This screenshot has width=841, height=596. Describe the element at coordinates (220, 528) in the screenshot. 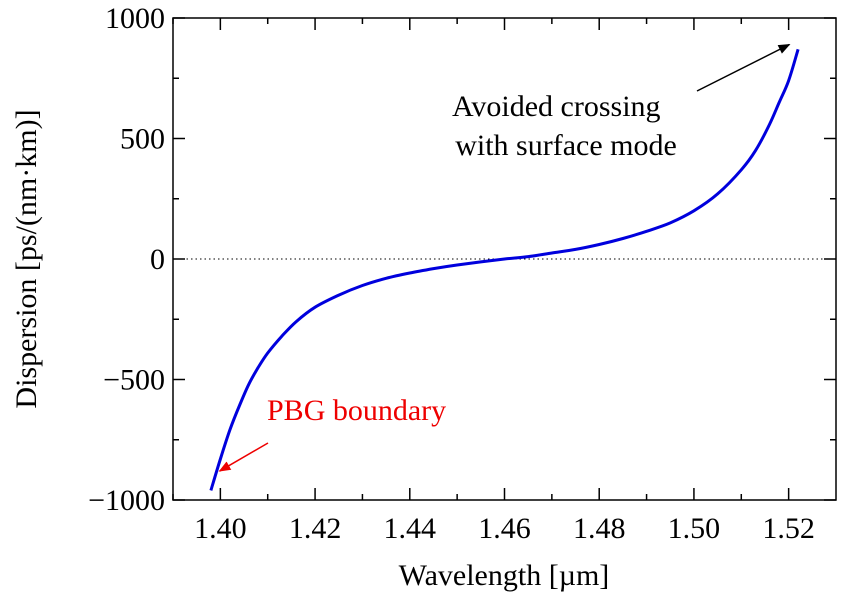

I see `x-tick-label: 1.40` at that location.